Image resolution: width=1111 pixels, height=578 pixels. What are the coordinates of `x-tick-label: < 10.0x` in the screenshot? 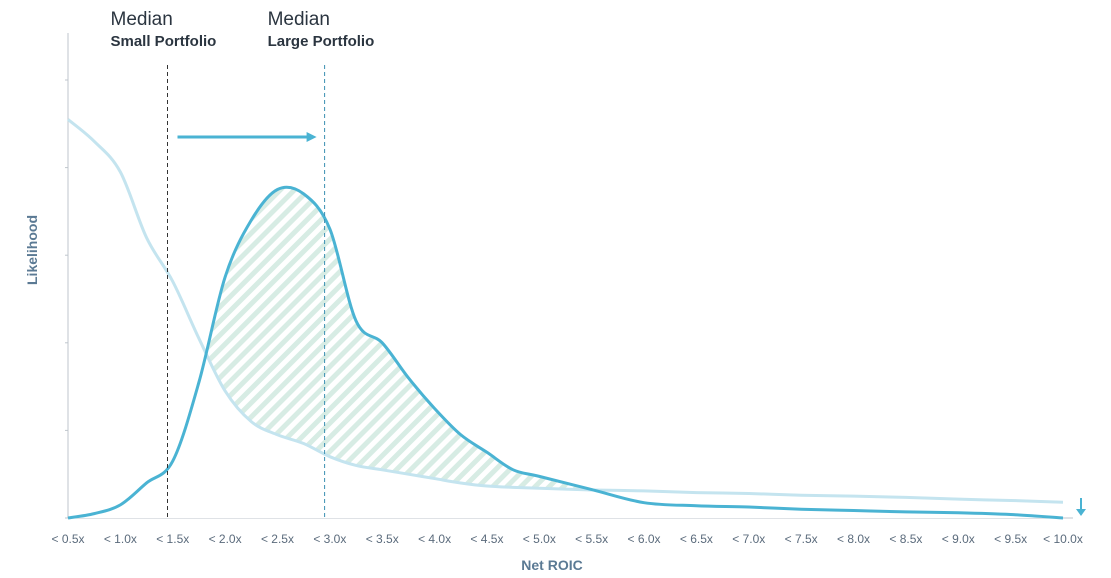 It's located at (1063, 539).